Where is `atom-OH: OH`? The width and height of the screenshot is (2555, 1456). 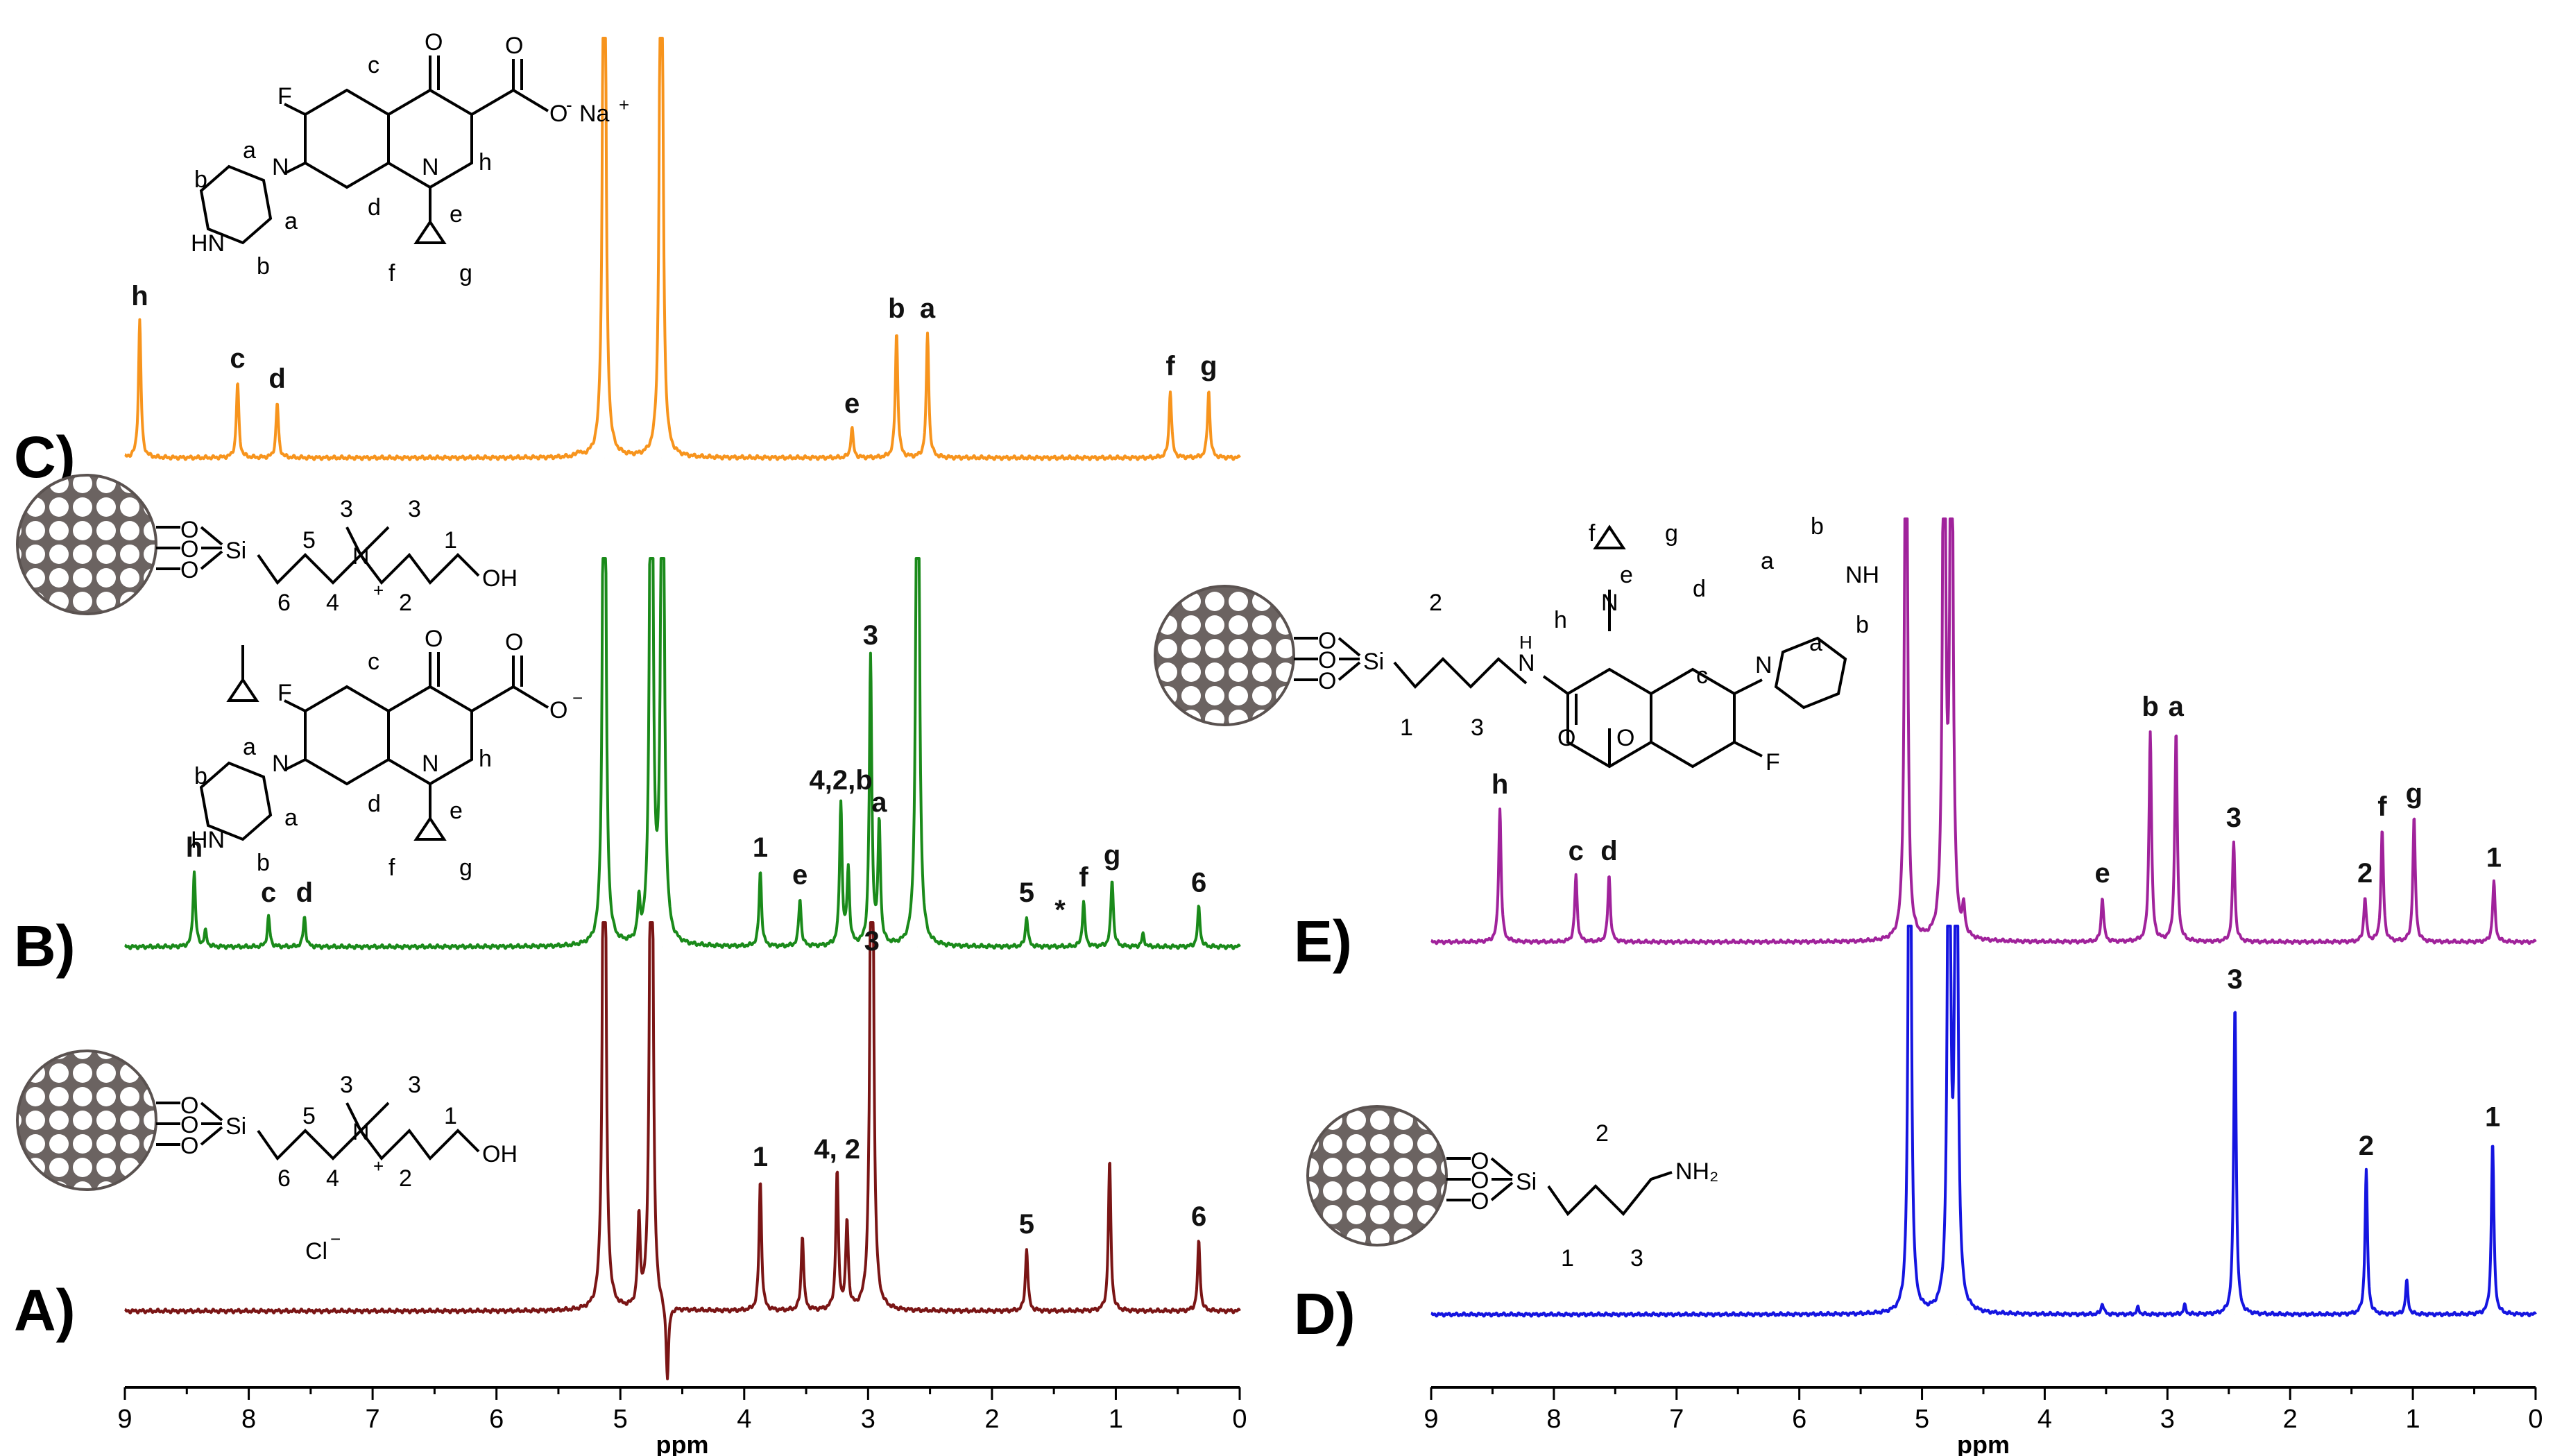 atom-OH: OH is located at coordinates (500, 1154).